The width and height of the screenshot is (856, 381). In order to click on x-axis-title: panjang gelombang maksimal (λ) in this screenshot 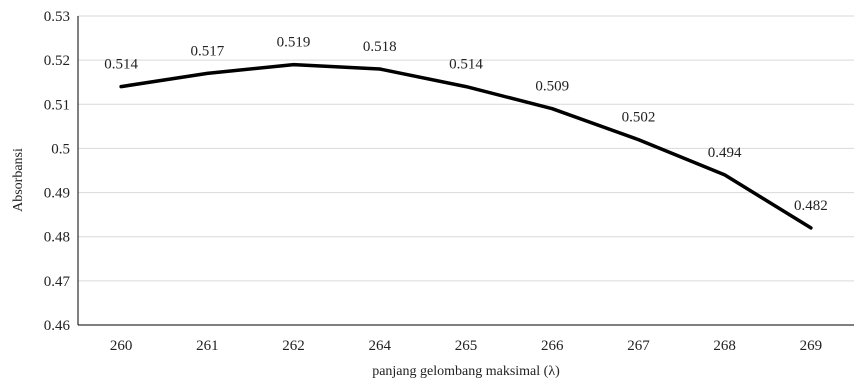, I will do `click(466, 371)`.